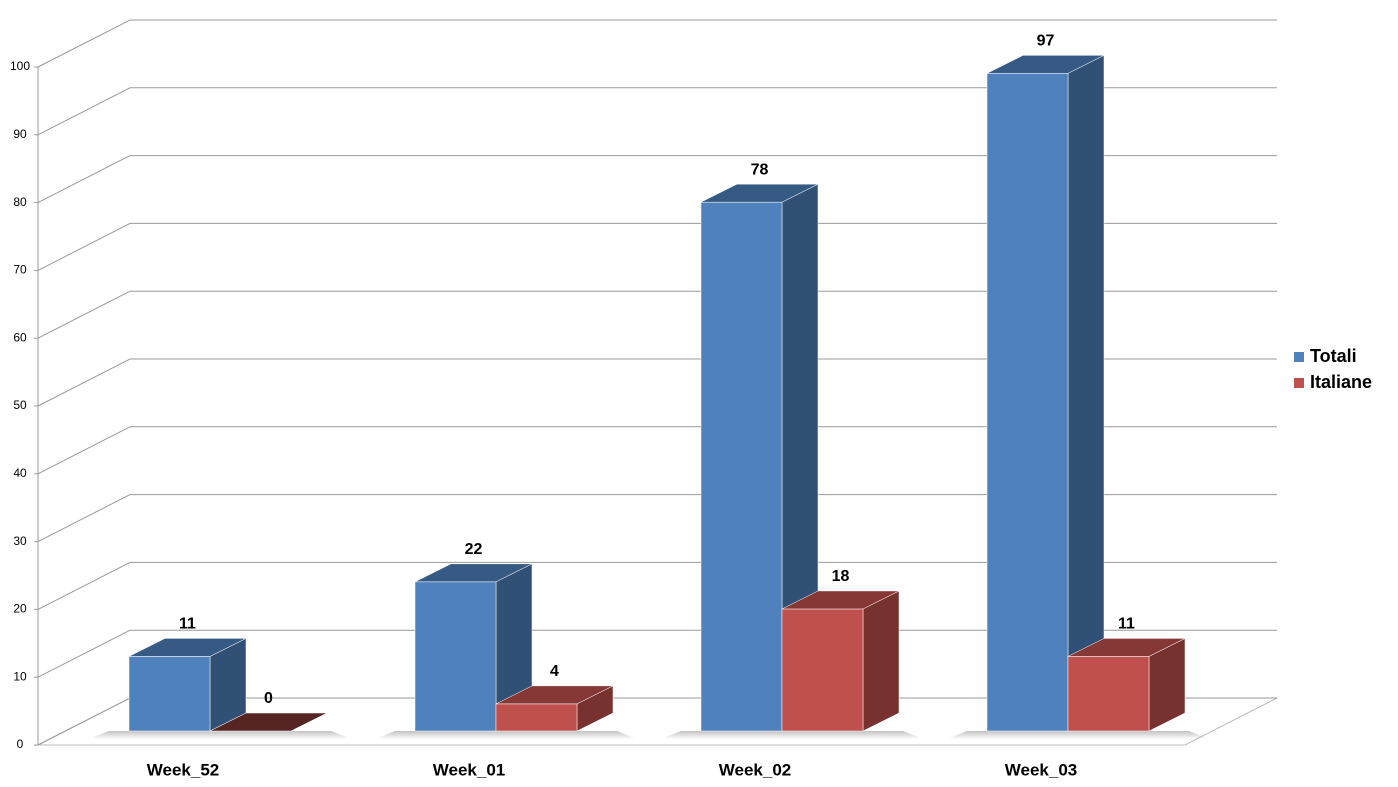 Image resolution: width=1398 pixels, height=787 pixels. What do you see at coordinates (1341, 382) in the screenshot?
I see `legend-label: Italiane` at bounding box center [1341, 382].